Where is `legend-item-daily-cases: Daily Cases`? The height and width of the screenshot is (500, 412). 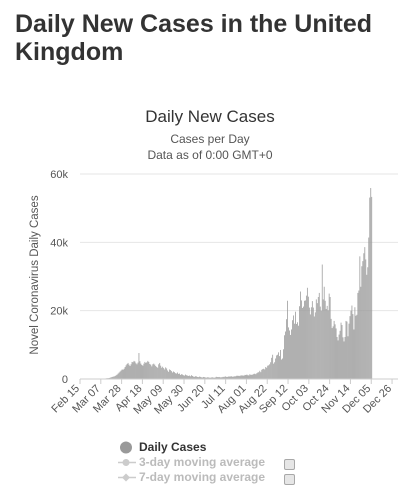
legend-item-daily-cases: Daily Cases is located at coordinates (218, 447).